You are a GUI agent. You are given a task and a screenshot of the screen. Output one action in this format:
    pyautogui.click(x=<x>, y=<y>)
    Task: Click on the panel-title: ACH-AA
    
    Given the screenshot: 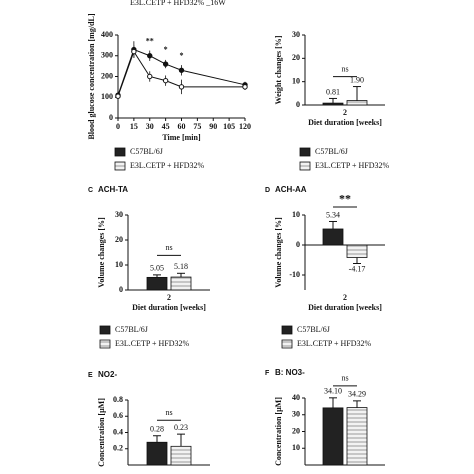 What is the action you would take?
    pyautogui.click(x=291, y=189)
    